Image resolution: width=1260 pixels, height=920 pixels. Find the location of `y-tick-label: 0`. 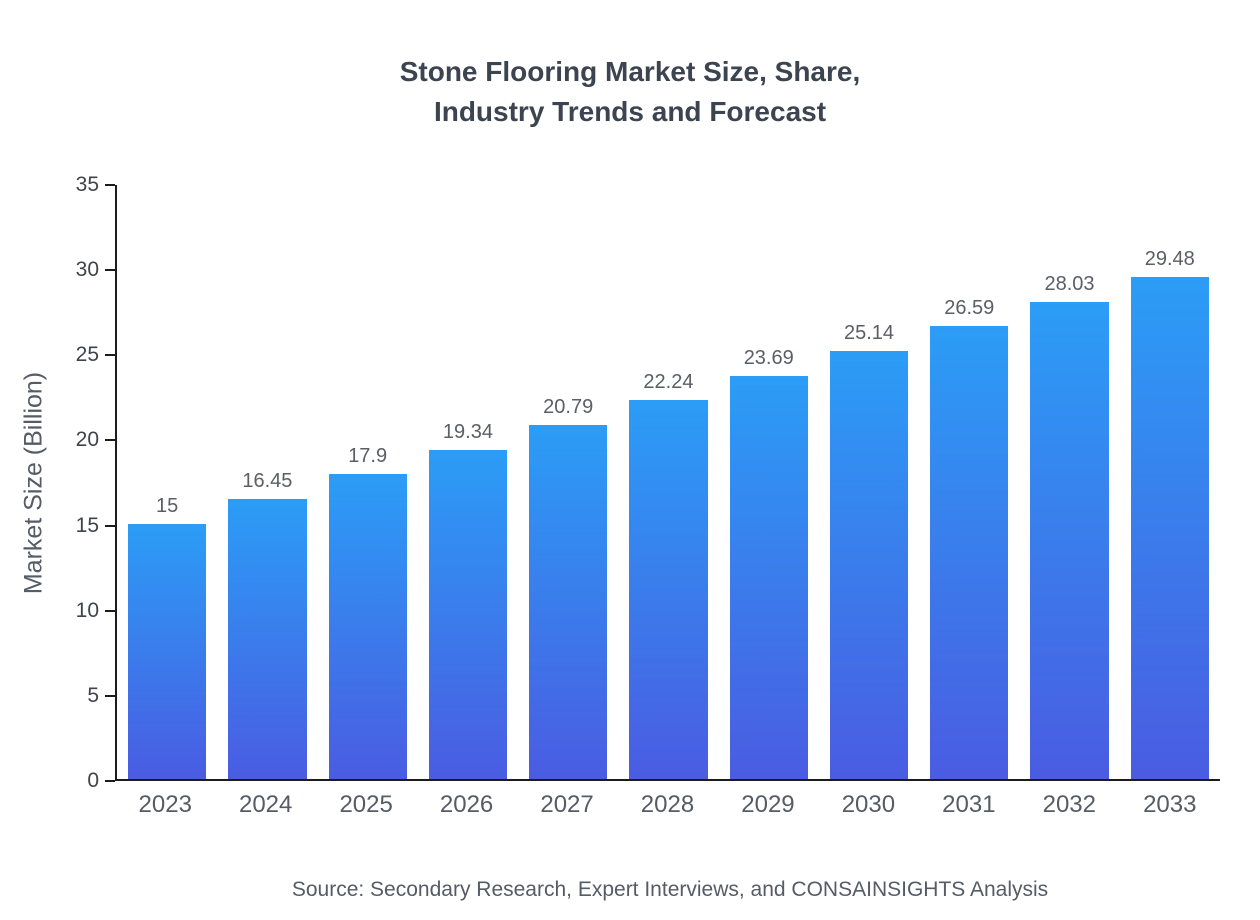

y-tick-label: 0 is located at coordinates (93, 780).